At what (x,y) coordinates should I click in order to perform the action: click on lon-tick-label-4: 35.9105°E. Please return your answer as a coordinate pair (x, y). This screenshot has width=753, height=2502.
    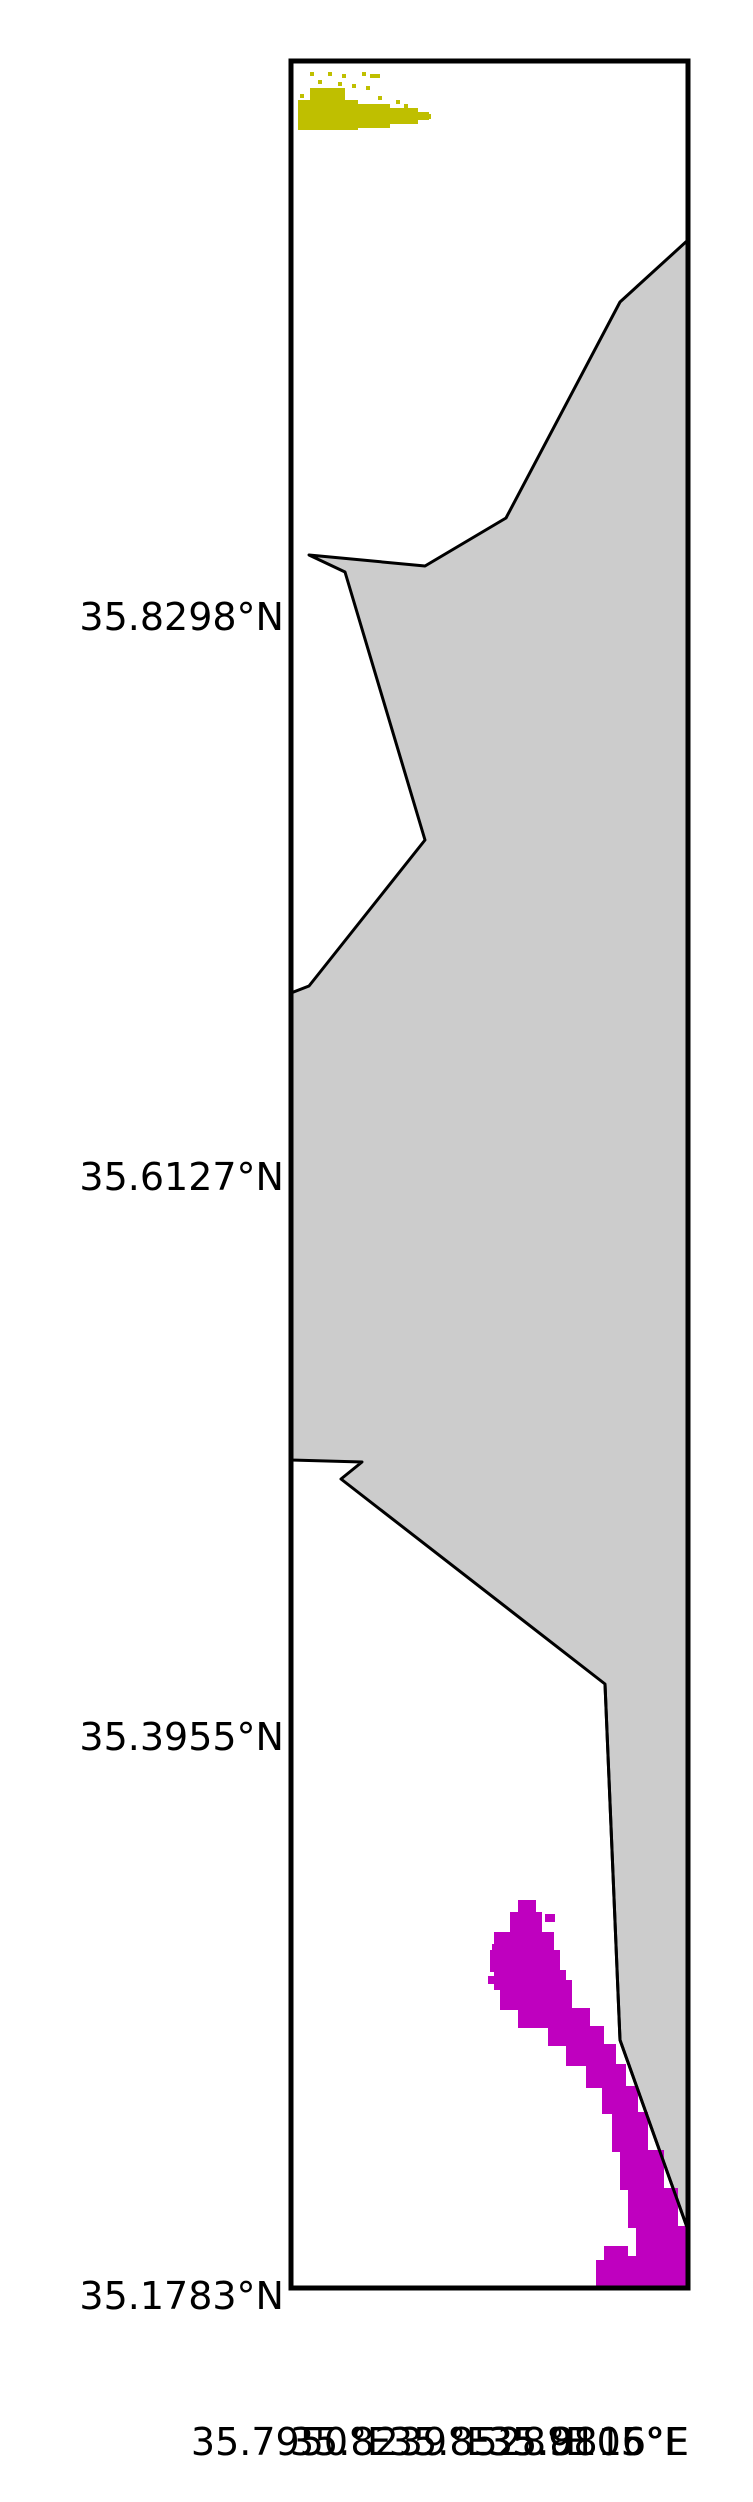
    Looking at the image, I should click on (588, 2442).